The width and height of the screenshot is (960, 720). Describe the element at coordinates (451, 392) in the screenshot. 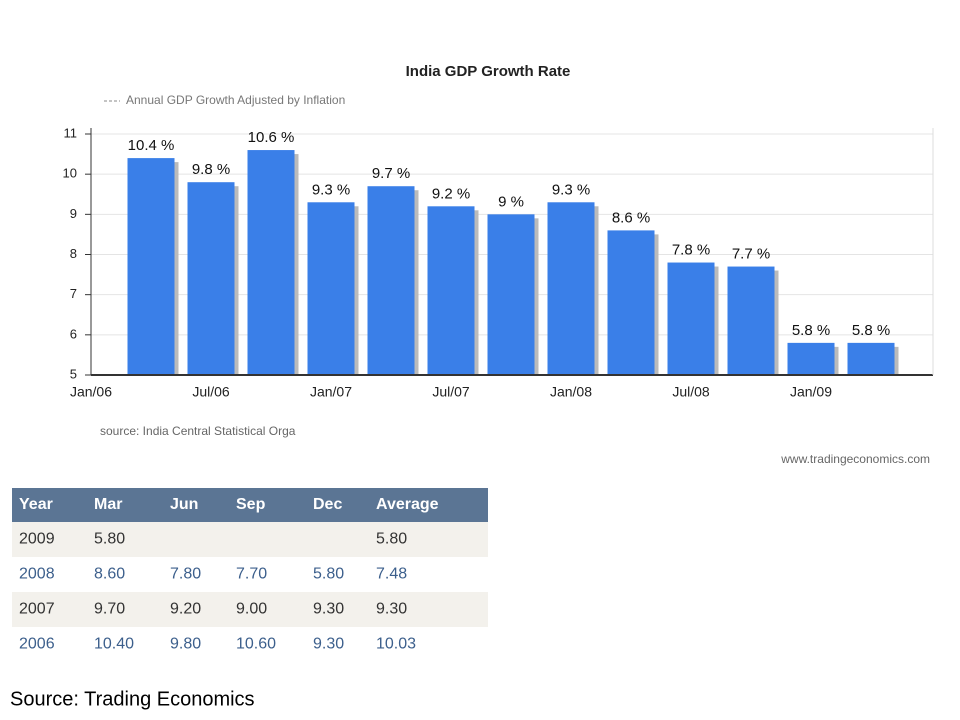

I see `x-tick-label: Jul/07` at that location.